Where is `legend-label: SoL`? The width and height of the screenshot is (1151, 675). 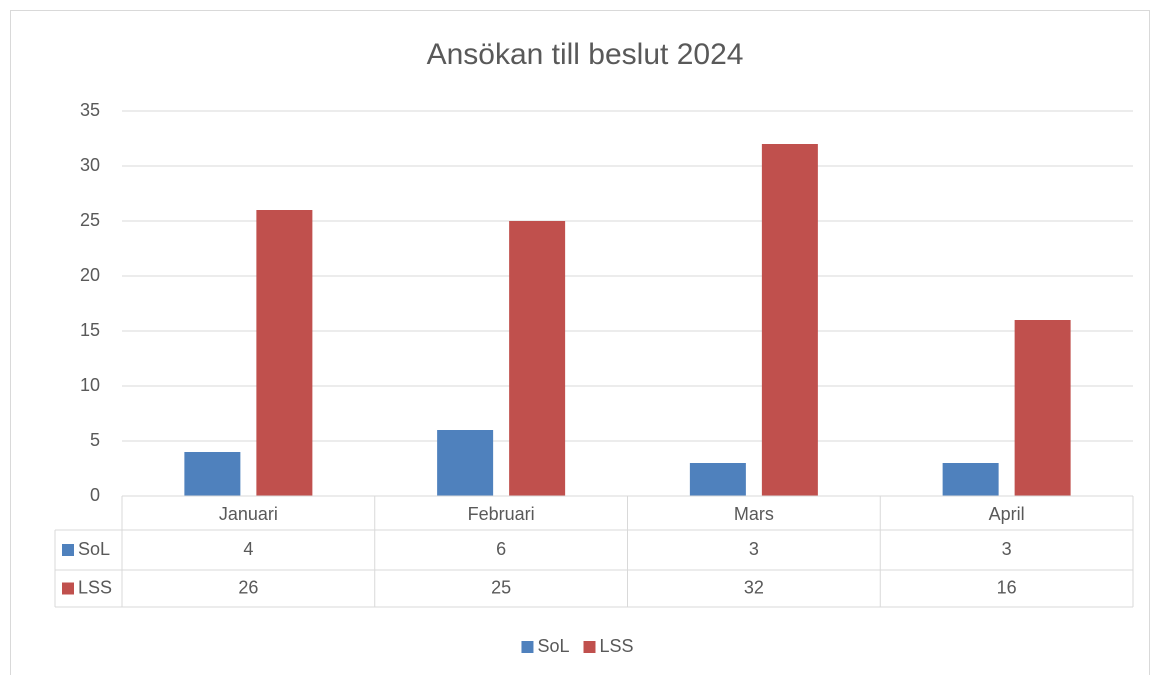
legend-label: SoL is located at coordinates (553, 646).